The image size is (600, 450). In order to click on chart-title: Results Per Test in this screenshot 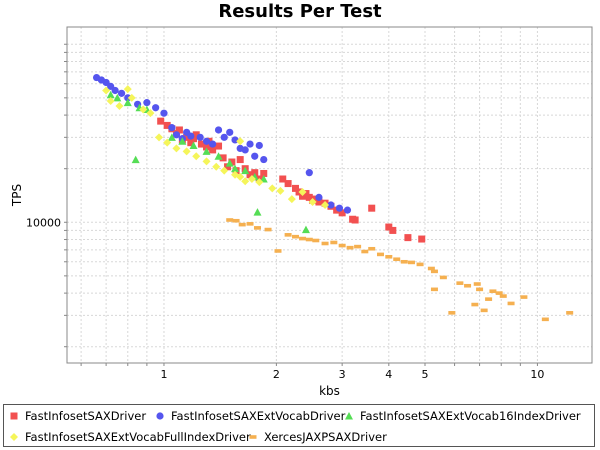, I will do `click(300, 11)`.